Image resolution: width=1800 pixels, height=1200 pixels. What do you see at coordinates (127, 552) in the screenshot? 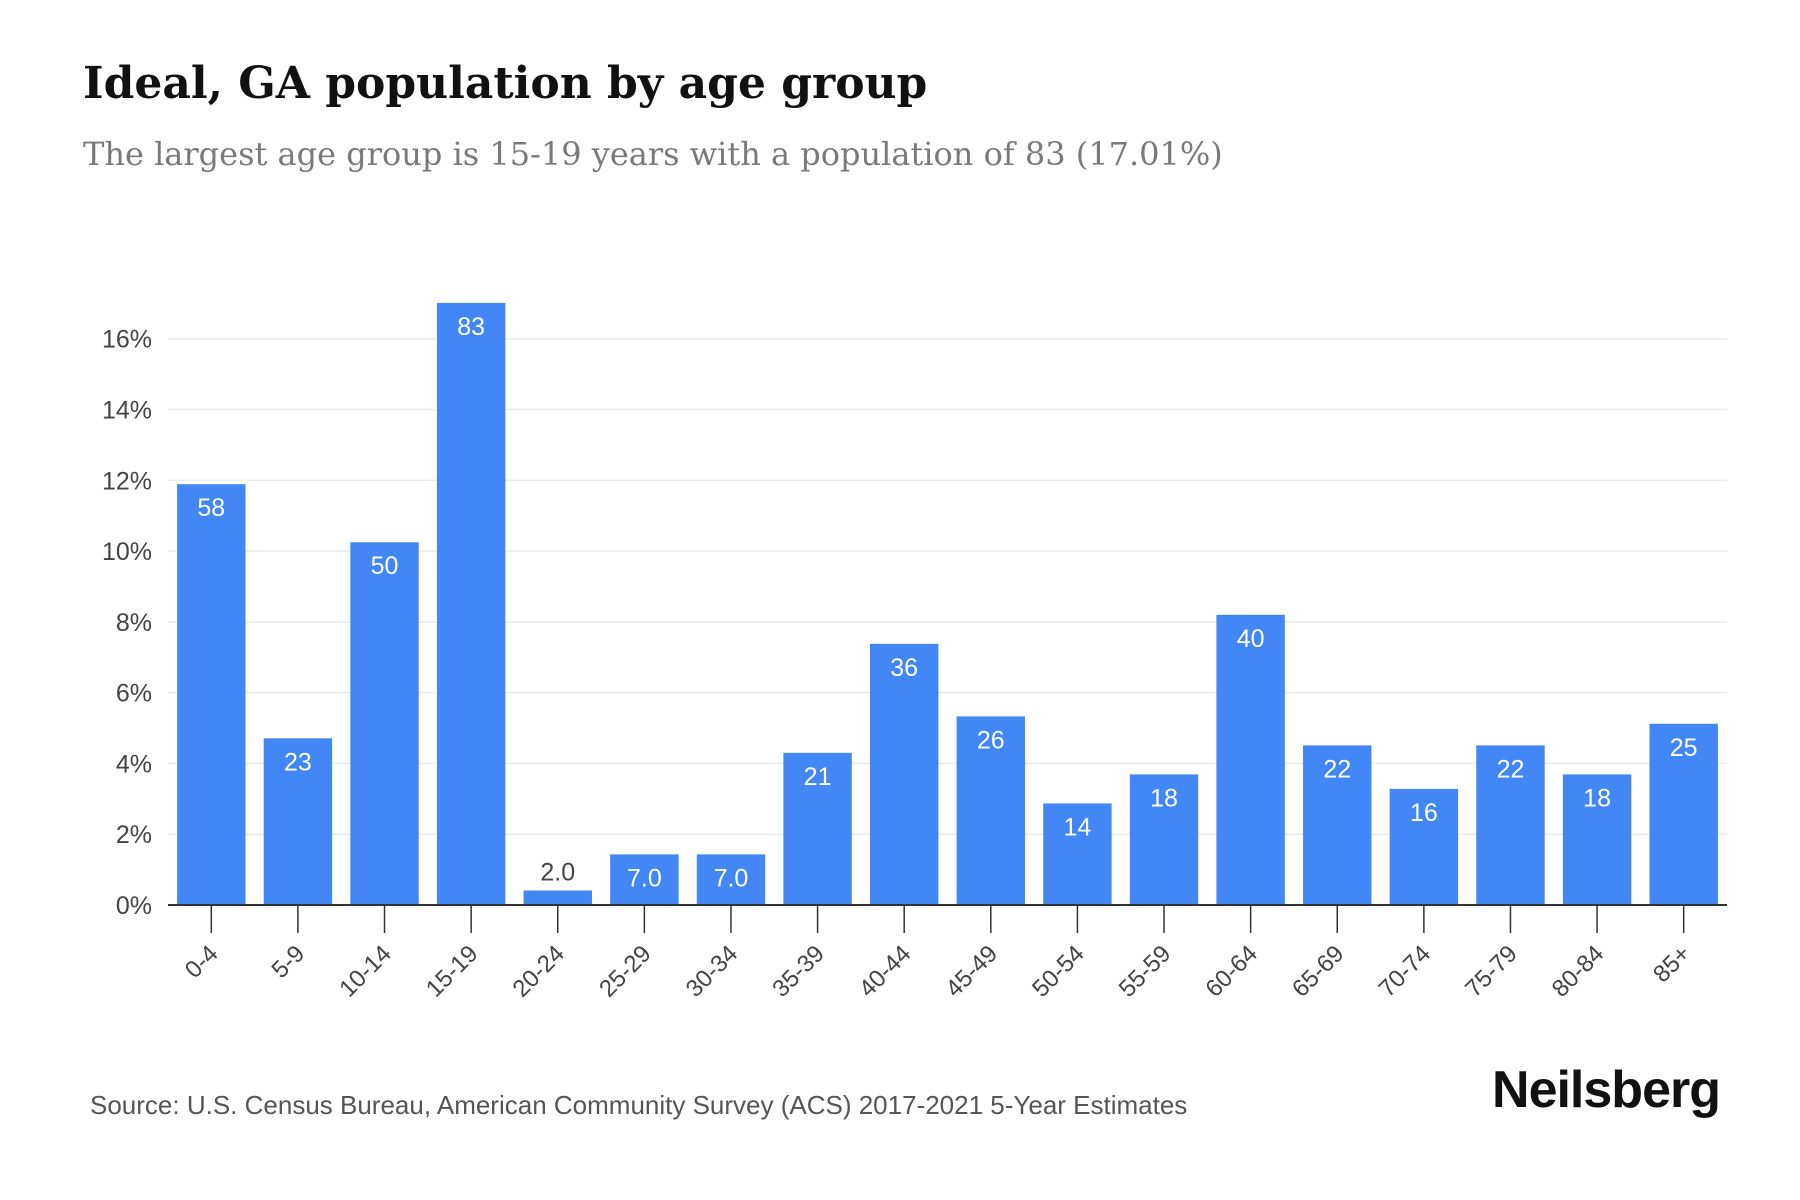
I see `y-tick-label: 10%` at bounding box center [127, 552].